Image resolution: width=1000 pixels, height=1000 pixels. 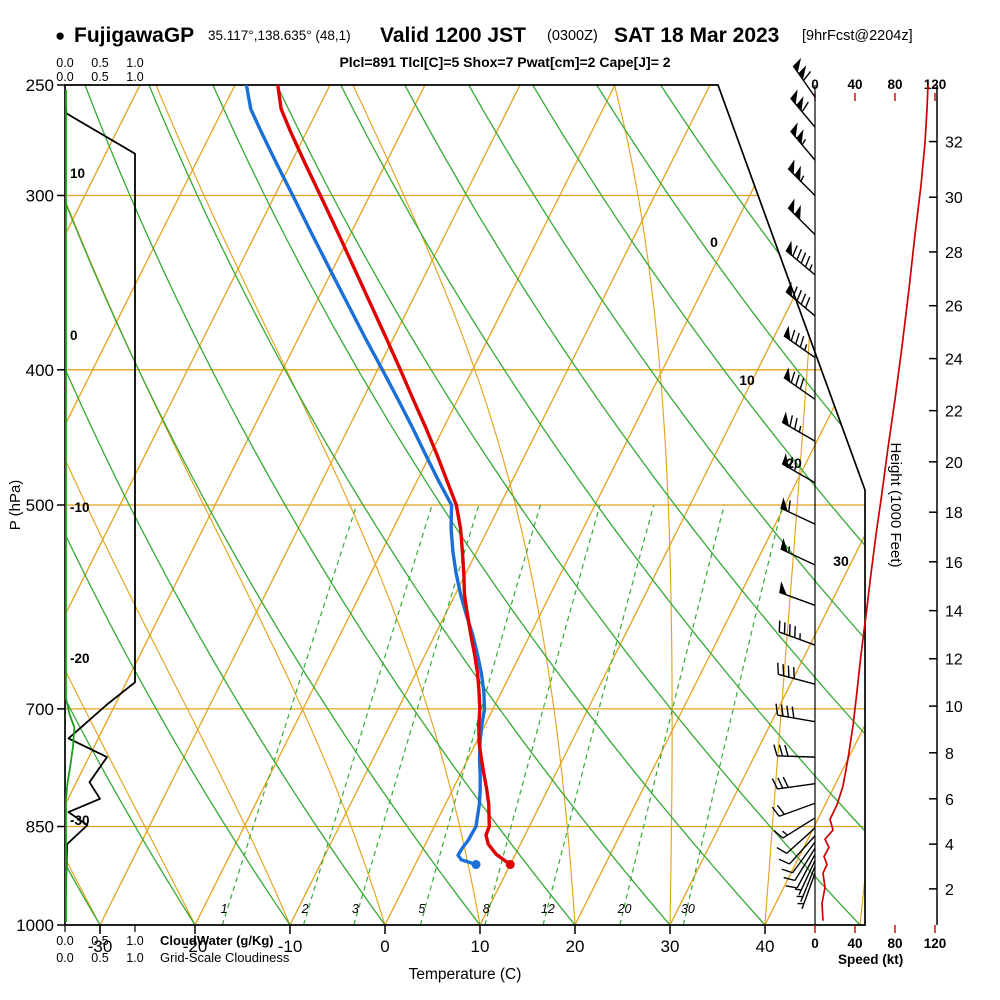 I want to click on cloudiness-profile, so click(x=100, y=506).